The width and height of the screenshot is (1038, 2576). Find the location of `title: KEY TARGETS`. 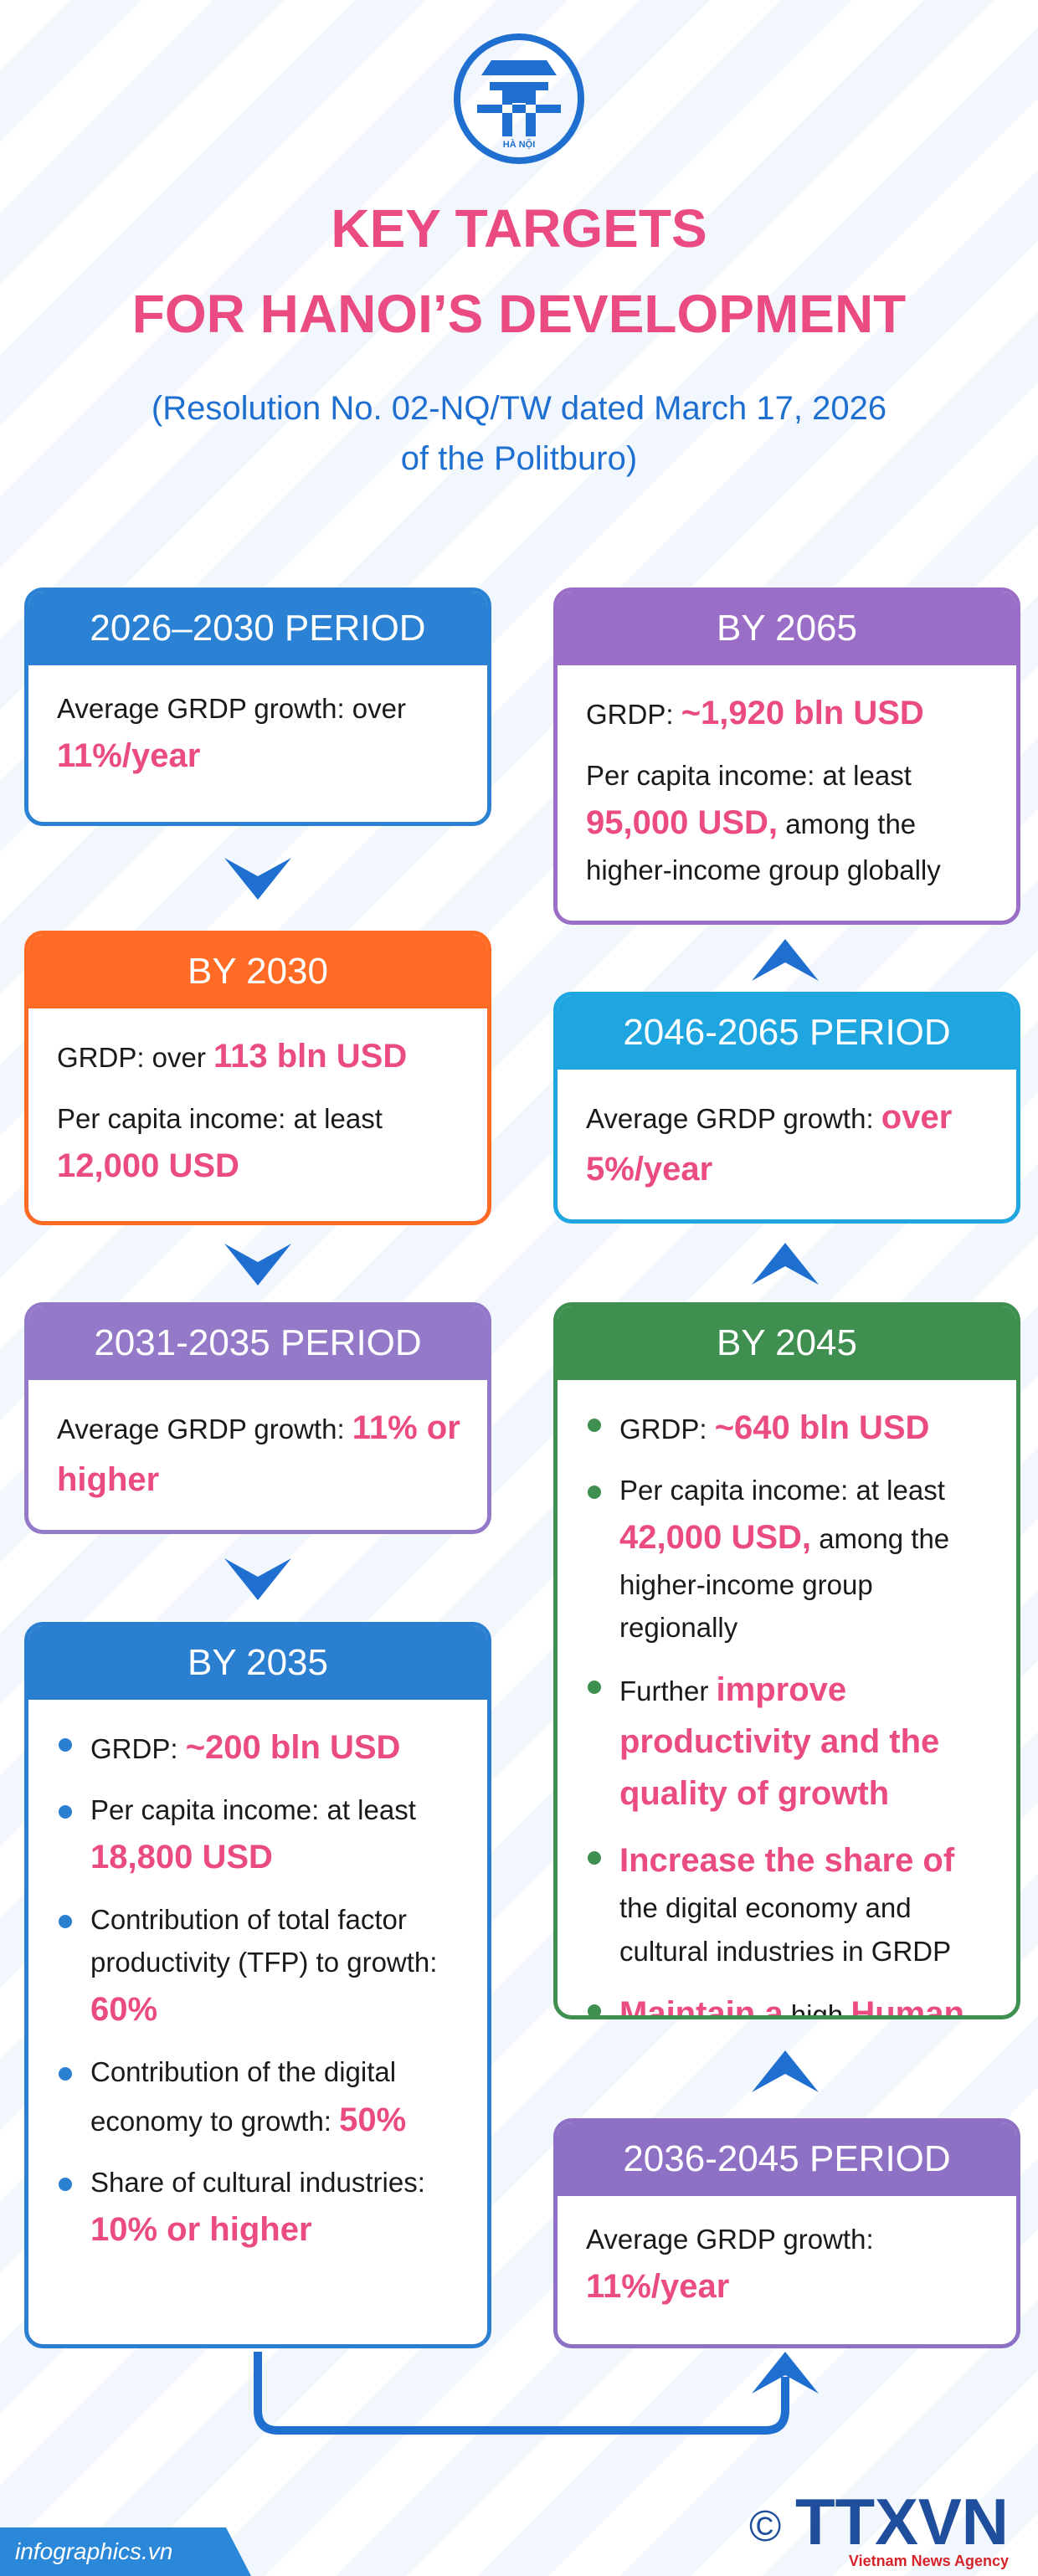

title: KEY TARGETS is located at coordinates (519, 228).